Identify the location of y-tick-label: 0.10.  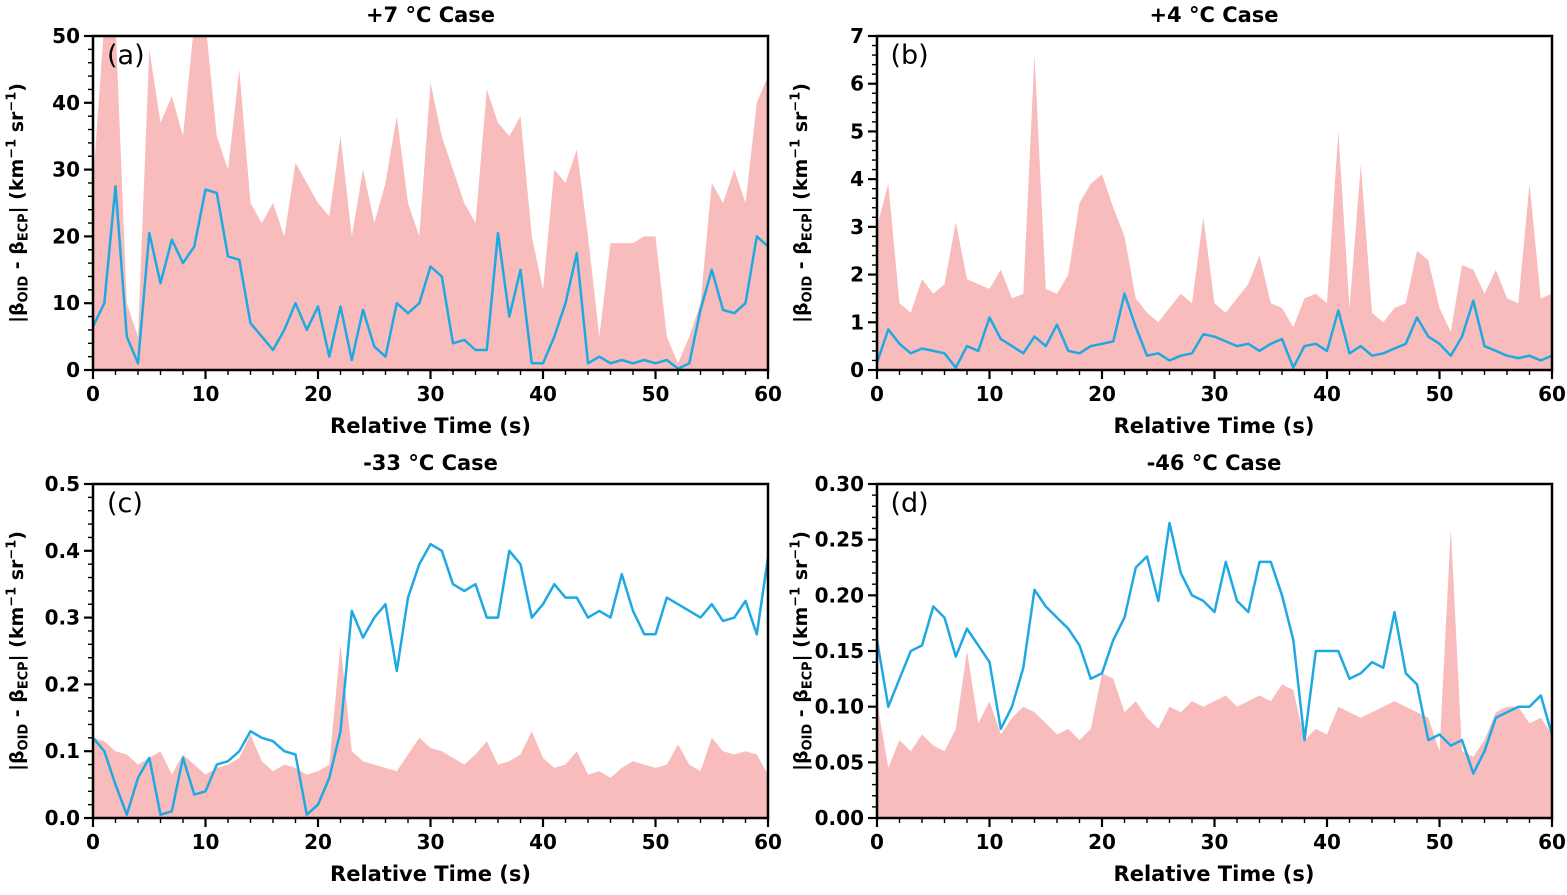
(838, 706).